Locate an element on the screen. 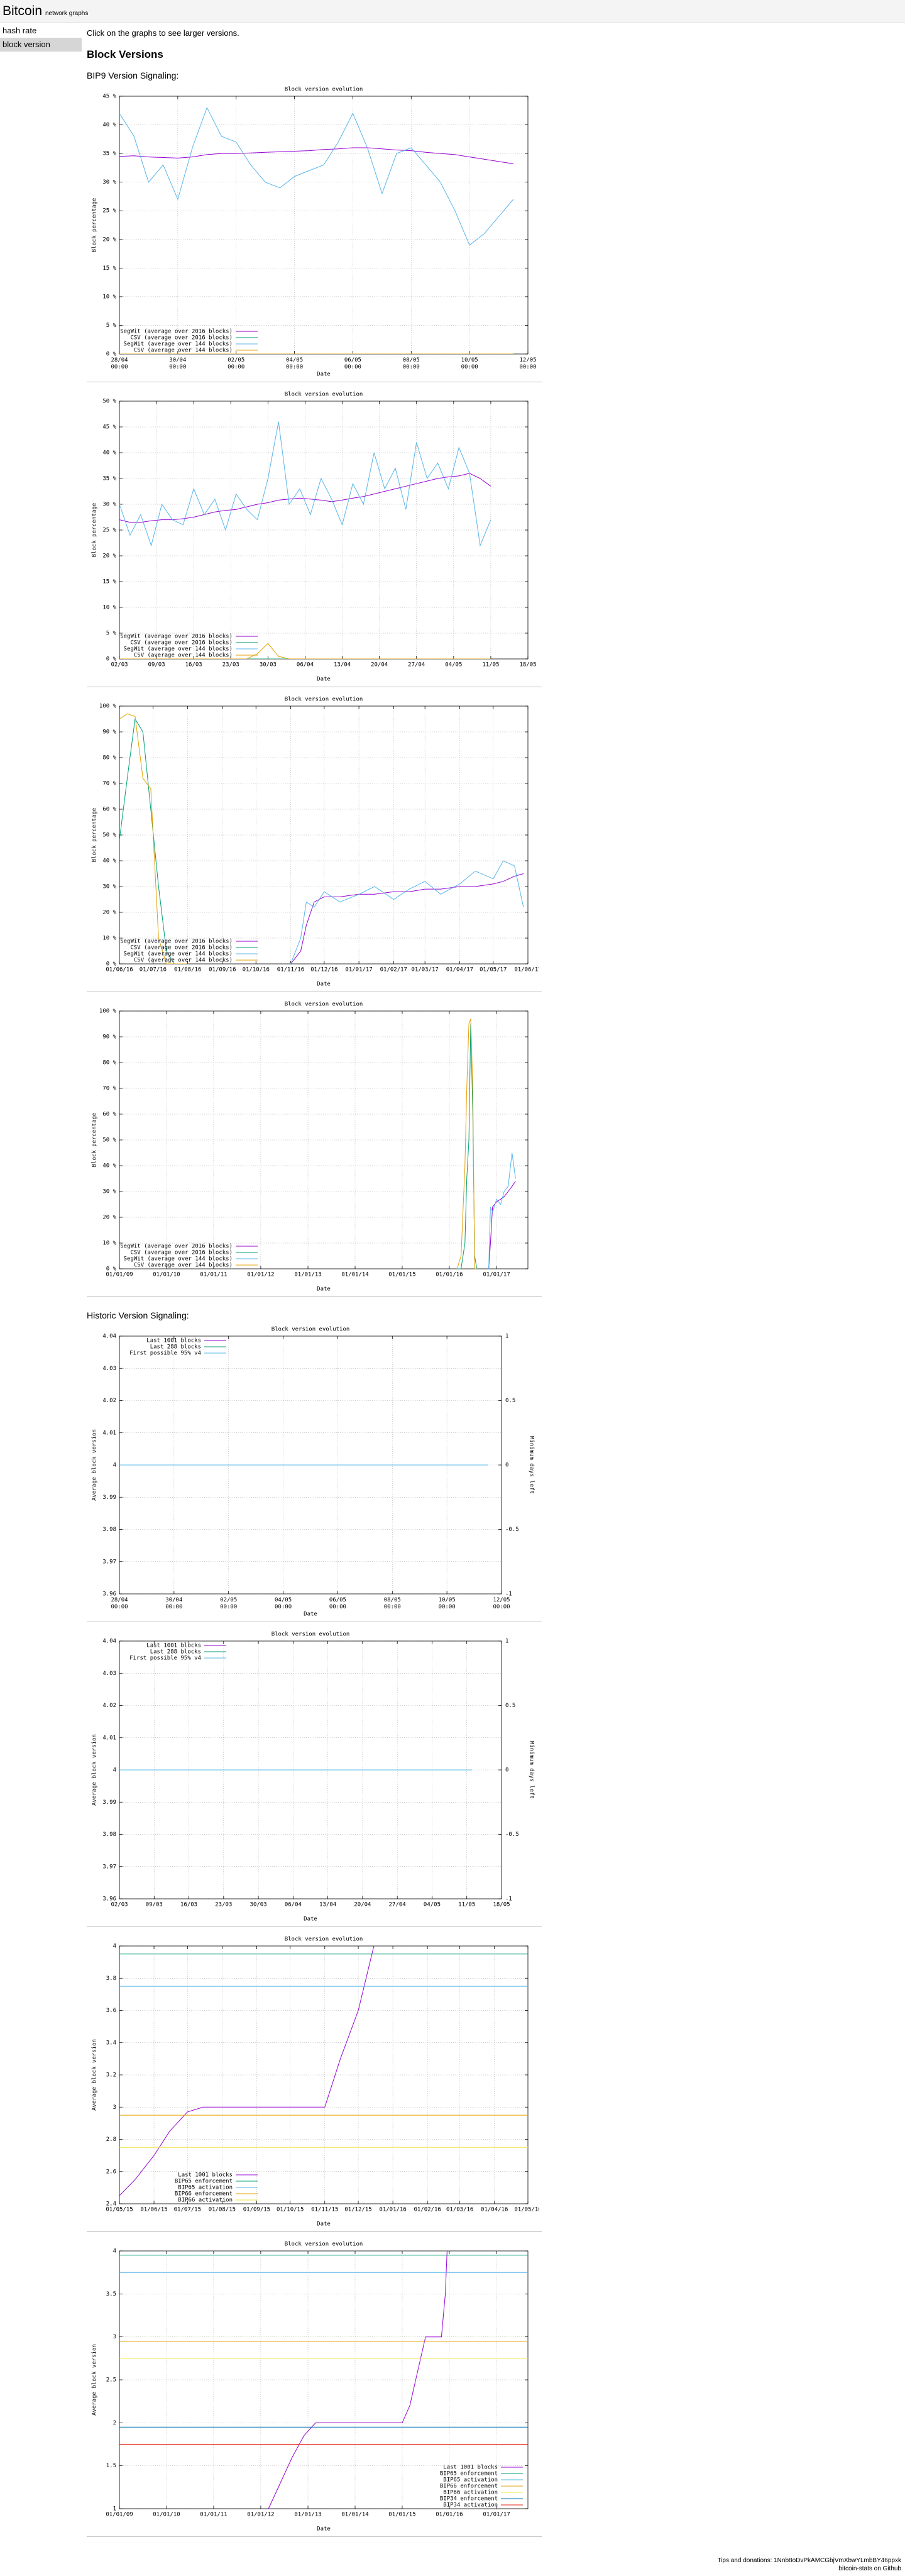  x-tick-label: 13/04 is located at coordinates (327, 1905).